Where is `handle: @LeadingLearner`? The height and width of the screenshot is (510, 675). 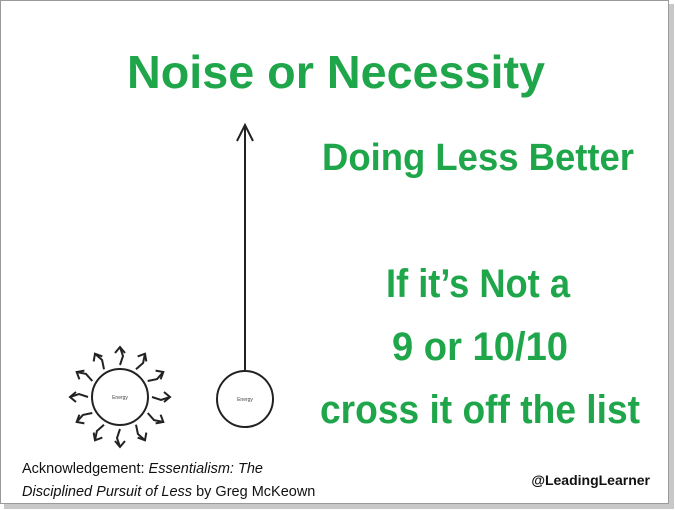 handle: @LeadingLearner is located at coordinates (590, 480).